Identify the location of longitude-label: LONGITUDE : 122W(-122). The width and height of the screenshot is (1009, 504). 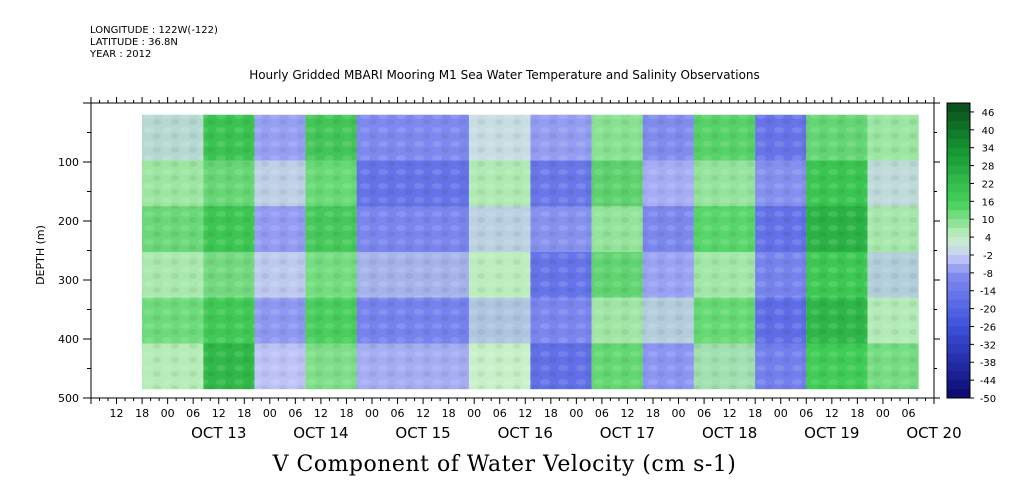
(154, 30).